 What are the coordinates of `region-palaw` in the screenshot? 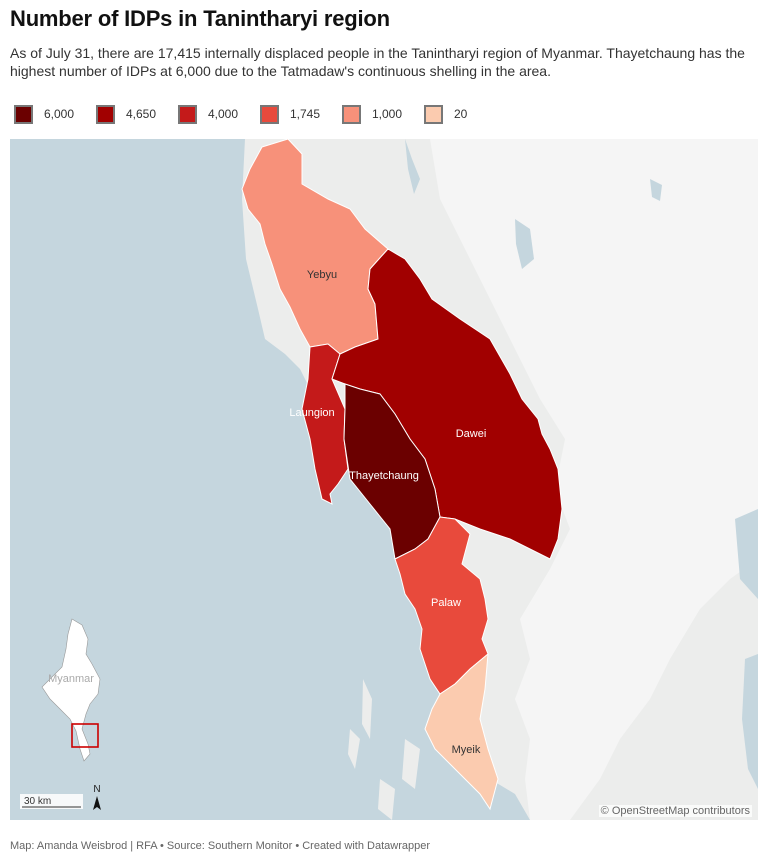 It's located at (441, 605).